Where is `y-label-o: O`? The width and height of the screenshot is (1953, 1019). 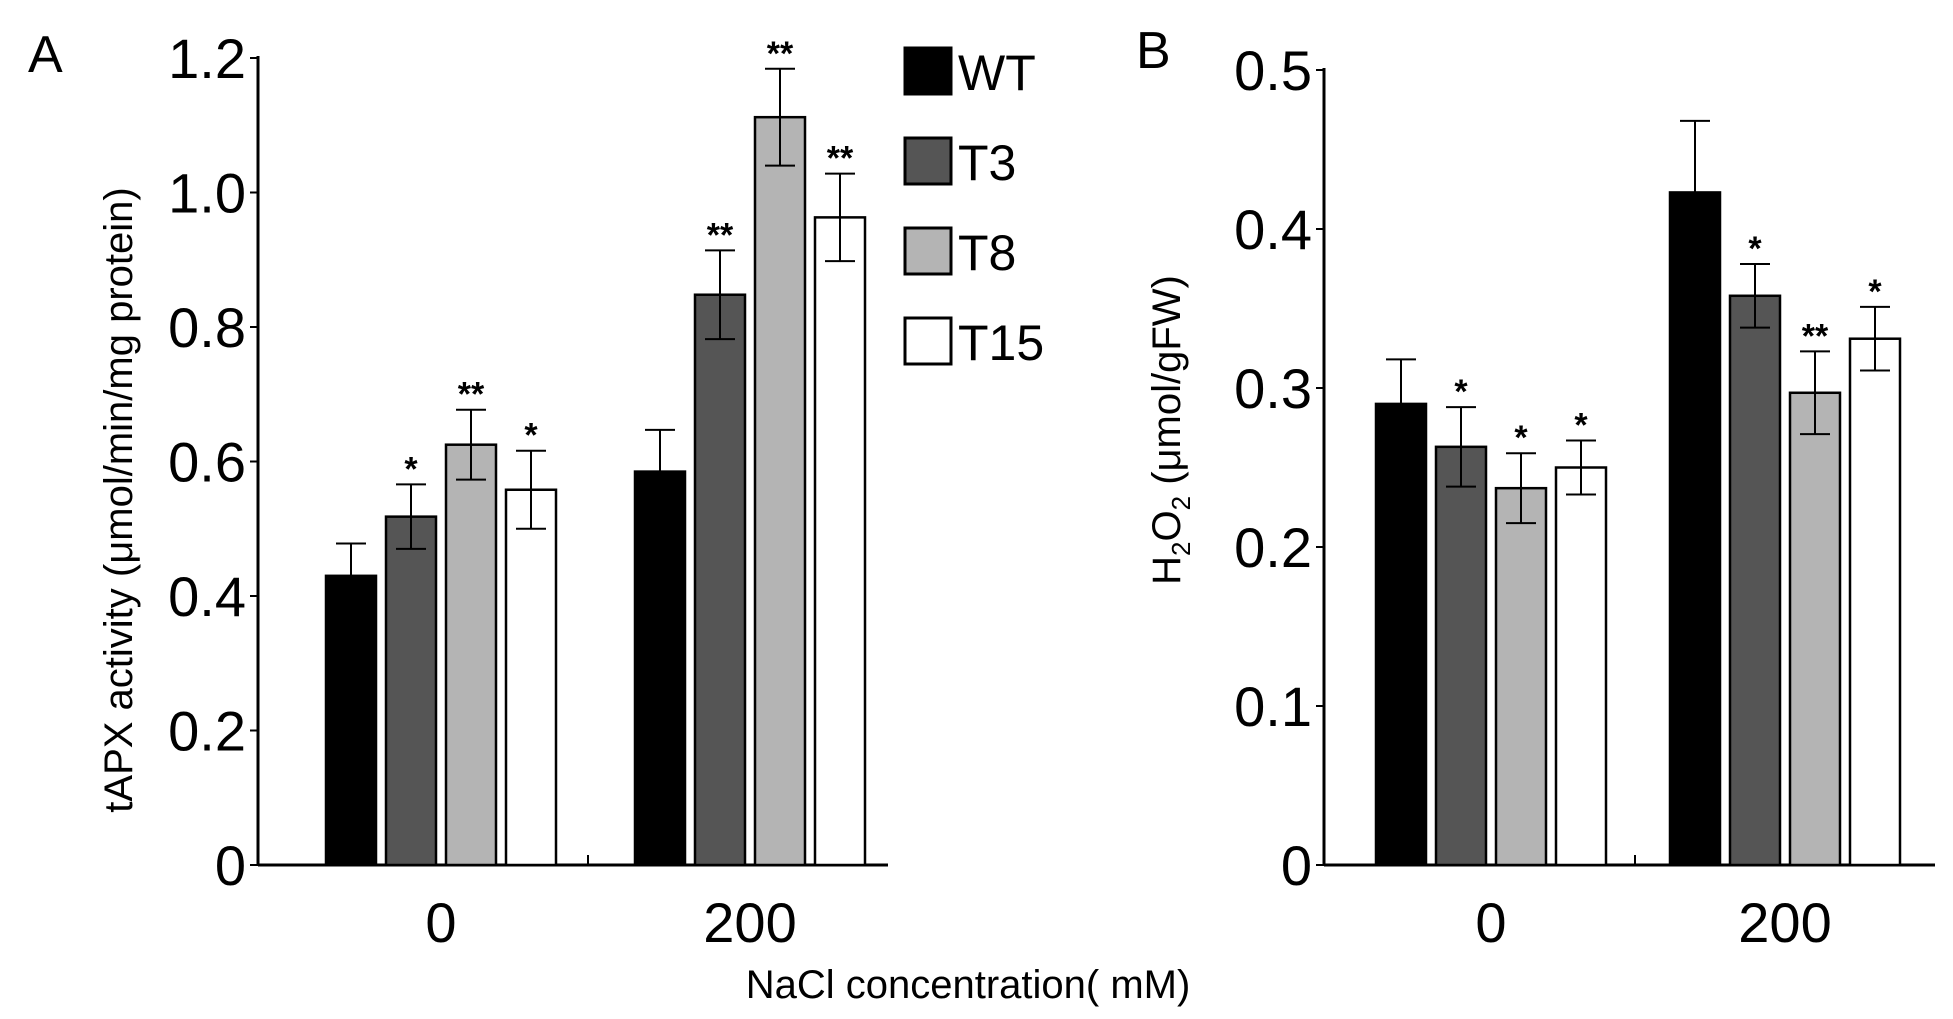 y-label-o: O is located at coordinates (1167, 525).